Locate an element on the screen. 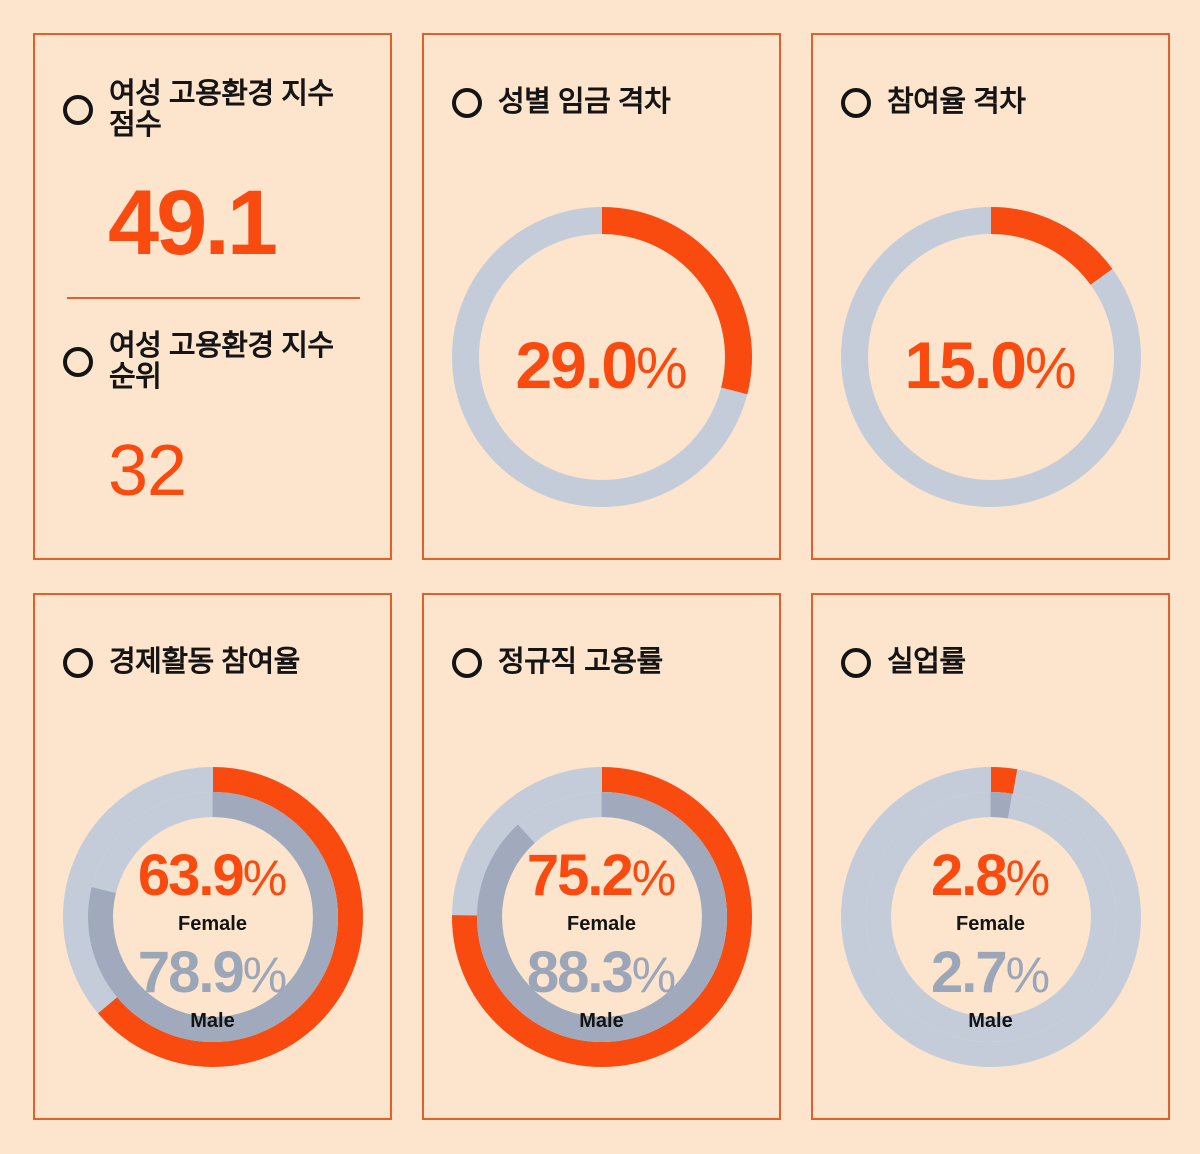 Image resolution: width=1200 pixels, height=1154 pixels. wage-gap-center-label: 29.0% is located at coordinates (601, 365).